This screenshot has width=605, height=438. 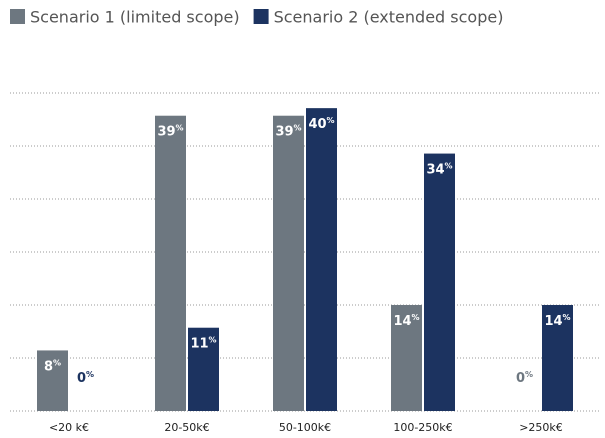 I want to click on value-label: 40%, so click(x=321, y=124).